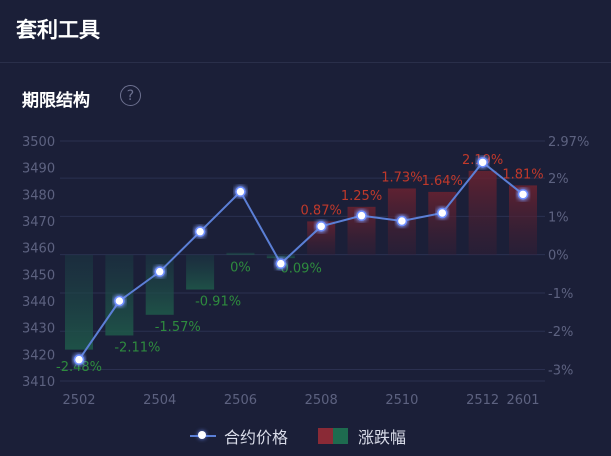 Image resolution: width=611 pixels, height=456 pixels. What do you see at coordinates (382, 437) in the screenshot?
I see `legend-change-label: 涨跌幅` at bounding box center [382, 437].